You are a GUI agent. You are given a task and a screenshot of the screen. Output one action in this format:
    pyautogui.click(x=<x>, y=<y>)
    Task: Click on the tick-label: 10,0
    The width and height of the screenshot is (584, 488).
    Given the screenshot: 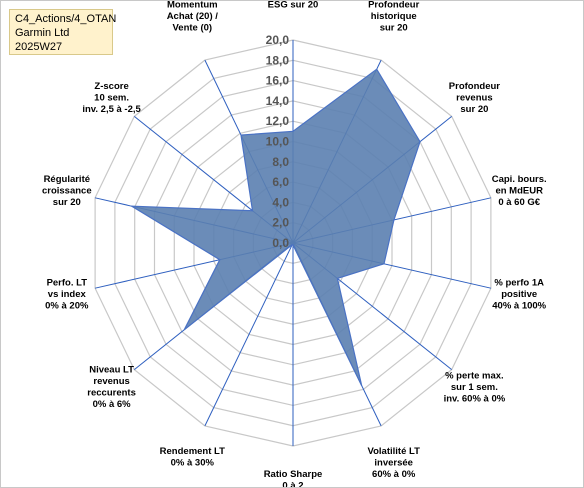 What is the action you would take?
    pyautogui.click(x=278, y=142)
    